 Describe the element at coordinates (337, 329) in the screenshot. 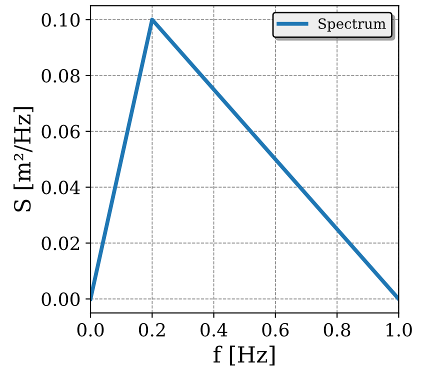

I see `x-tick-label: 0.8` at that location.